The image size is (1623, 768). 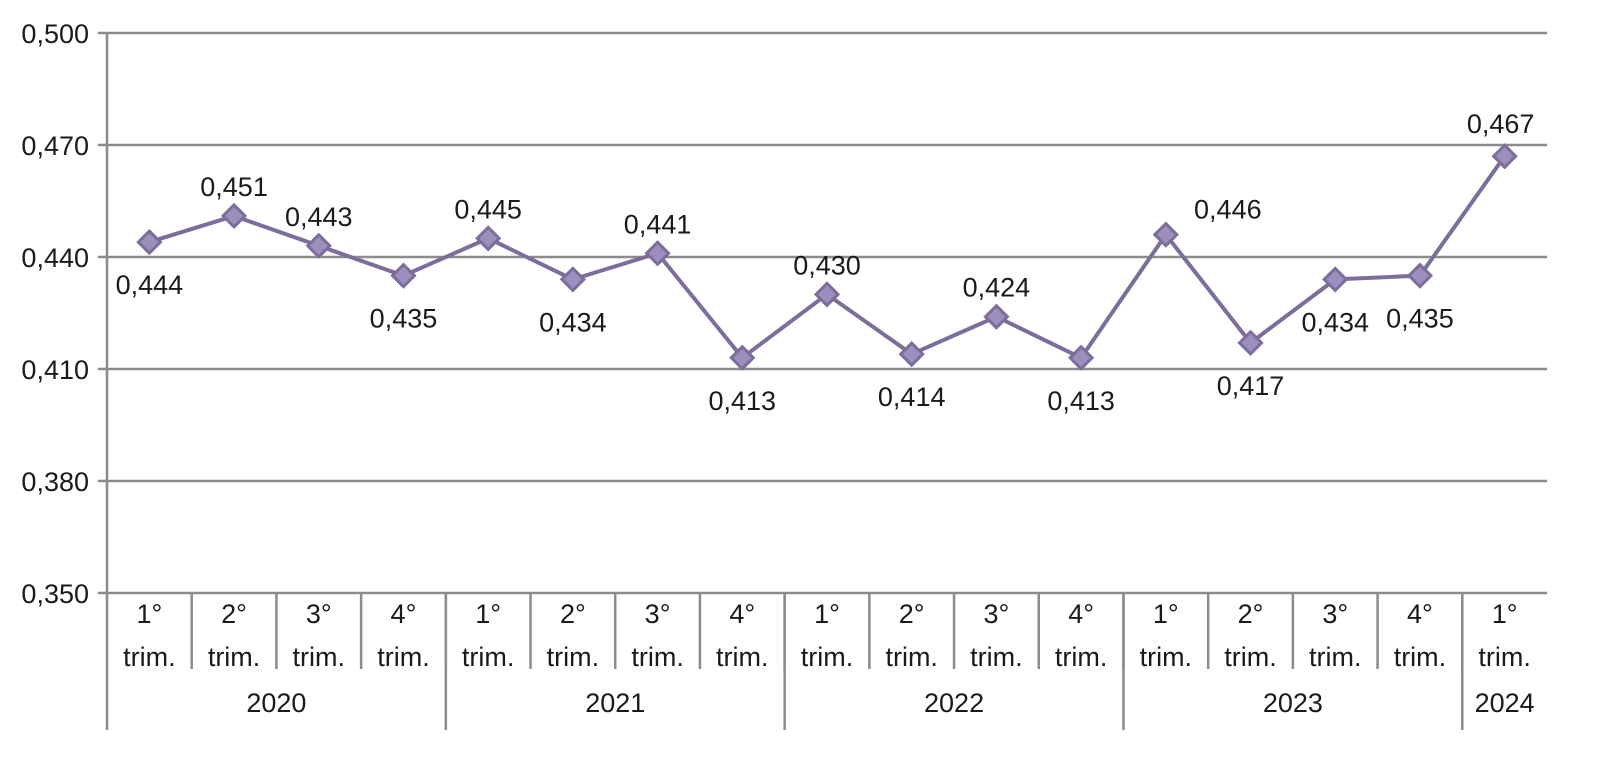 What do you see at coordinates (1501, 124) in the screenshot?
I see `data-label: 0,467` at bounding box center [1501, 124].